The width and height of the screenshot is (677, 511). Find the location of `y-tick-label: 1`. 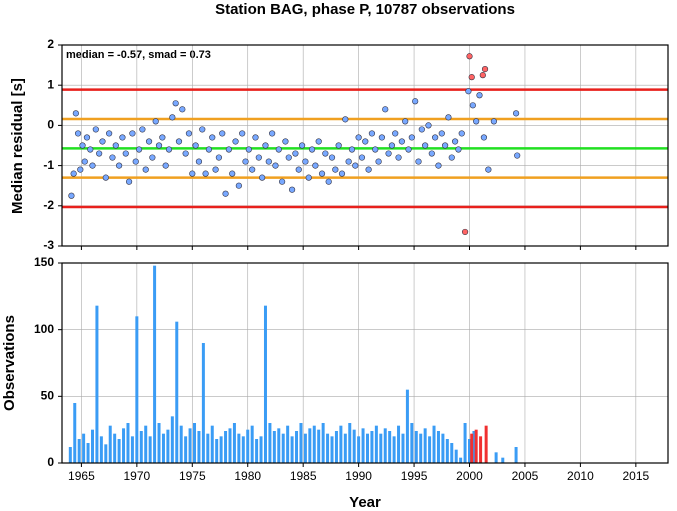

y-tick-label: 1 is located at coordinates (50, 84).